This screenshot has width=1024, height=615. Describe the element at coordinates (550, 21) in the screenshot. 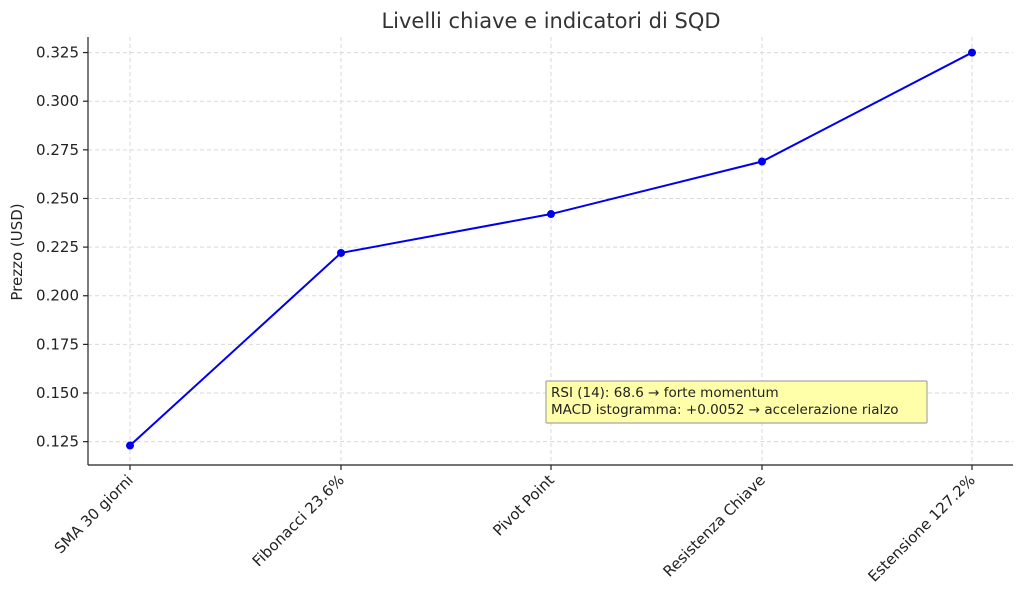

I see `chart-title: Livelli chiave e indicatori di SQD` at that location.